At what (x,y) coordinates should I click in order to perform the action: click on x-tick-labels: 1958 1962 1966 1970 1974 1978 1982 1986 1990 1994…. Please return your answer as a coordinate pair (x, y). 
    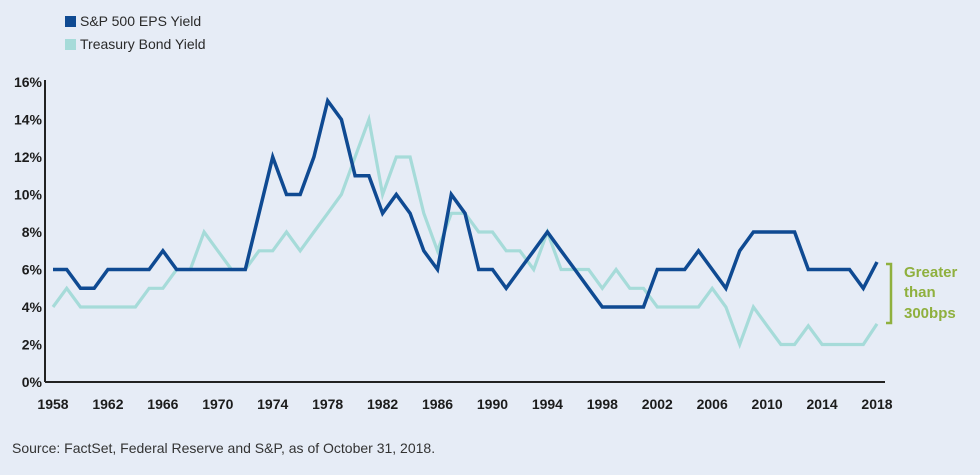
    Looking at the image, I should click on (464, 404).